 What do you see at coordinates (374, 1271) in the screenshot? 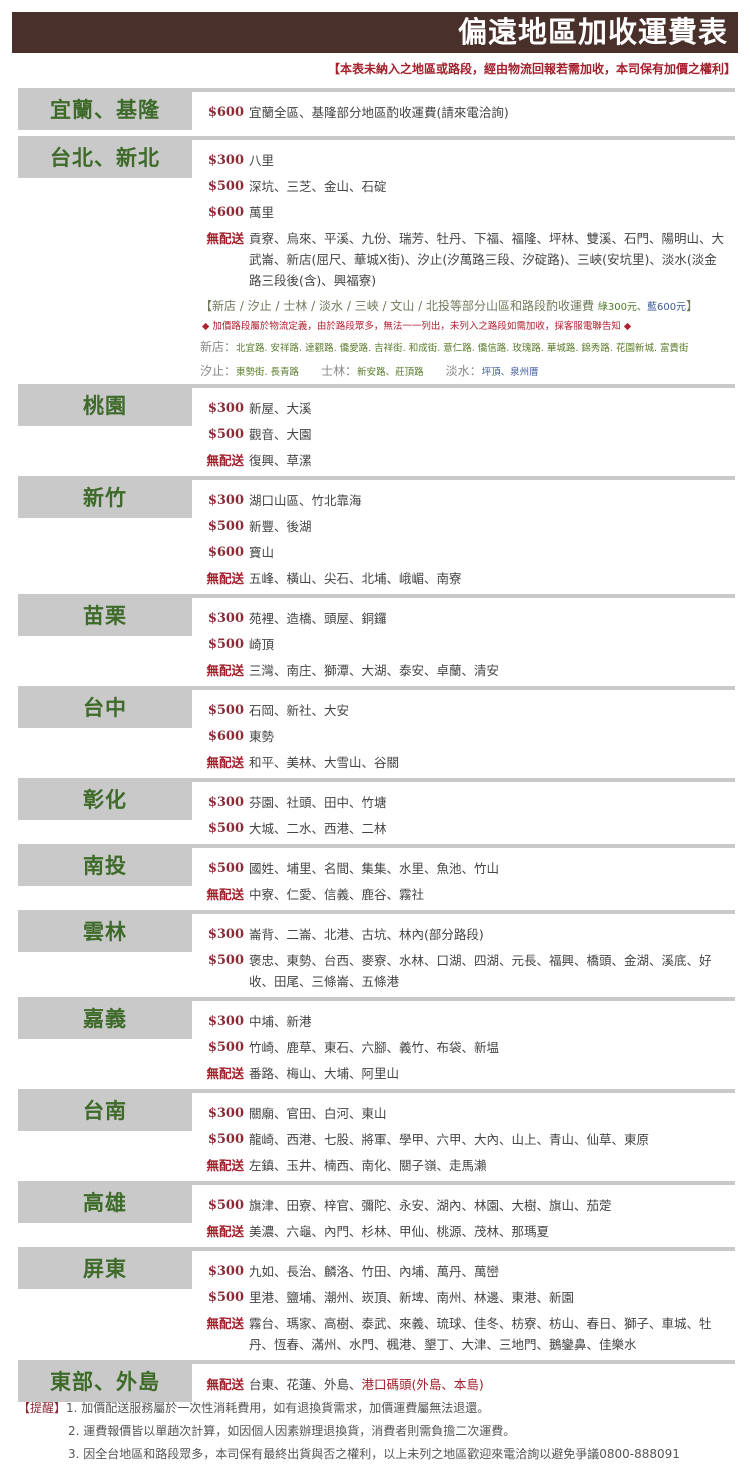
I see `area-text: 九如、長治、麟洛、竹田、內埔、萬丹、萬巒` at bounding box center [374, 1271].